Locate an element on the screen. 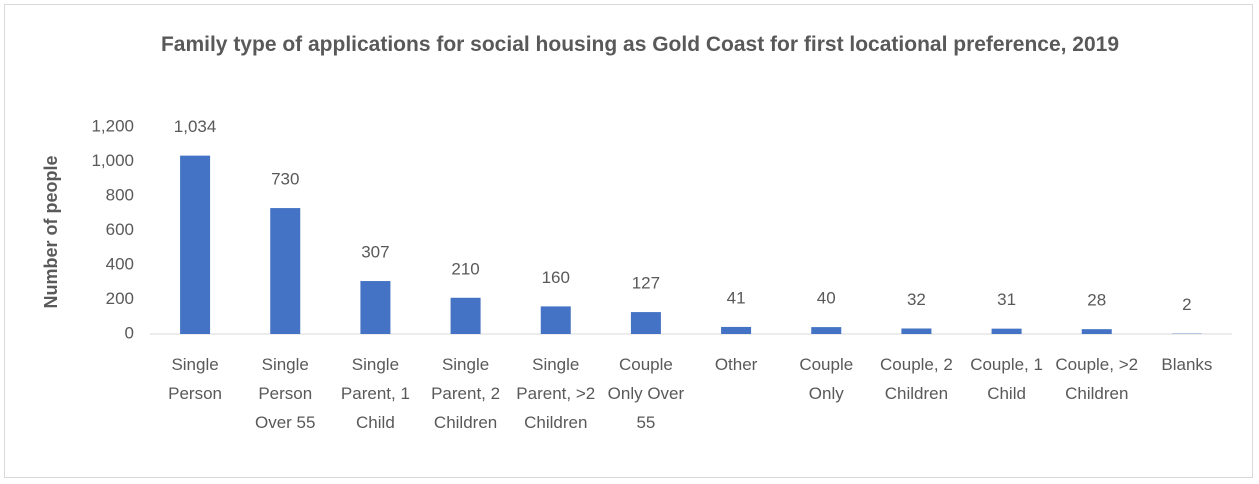  x-tick-label: Single Parent, 2 Children is located at coordinates (466, 393).